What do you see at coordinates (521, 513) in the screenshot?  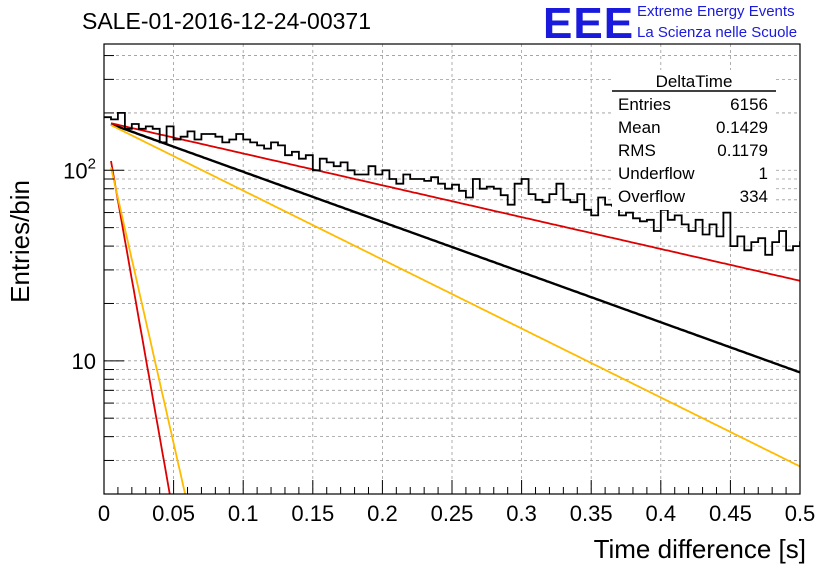 I see `x-tick-label: 0.3` at bounding box center [521, 513].